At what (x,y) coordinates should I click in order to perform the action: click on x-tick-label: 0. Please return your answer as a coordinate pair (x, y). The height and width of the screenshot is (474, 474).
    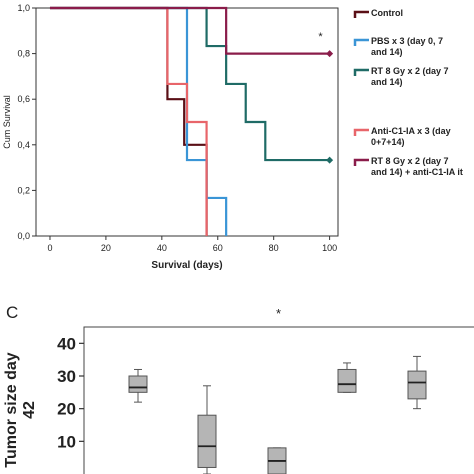
    Looking at the image, I should click on (49, 248).